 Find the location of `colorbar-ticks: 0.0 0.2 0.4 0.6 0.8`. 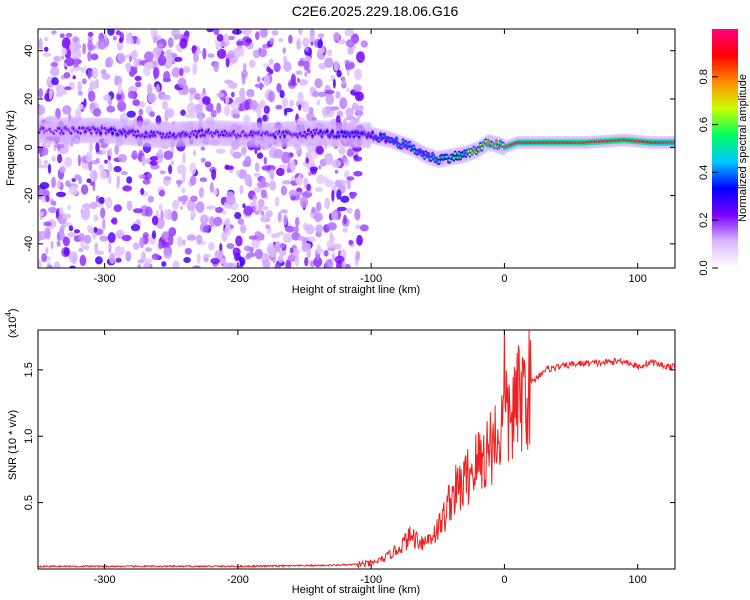

colorbar-ticks: 0.0 0.2 0.4 0.6 0.8 is located at coordinates (708, 172).